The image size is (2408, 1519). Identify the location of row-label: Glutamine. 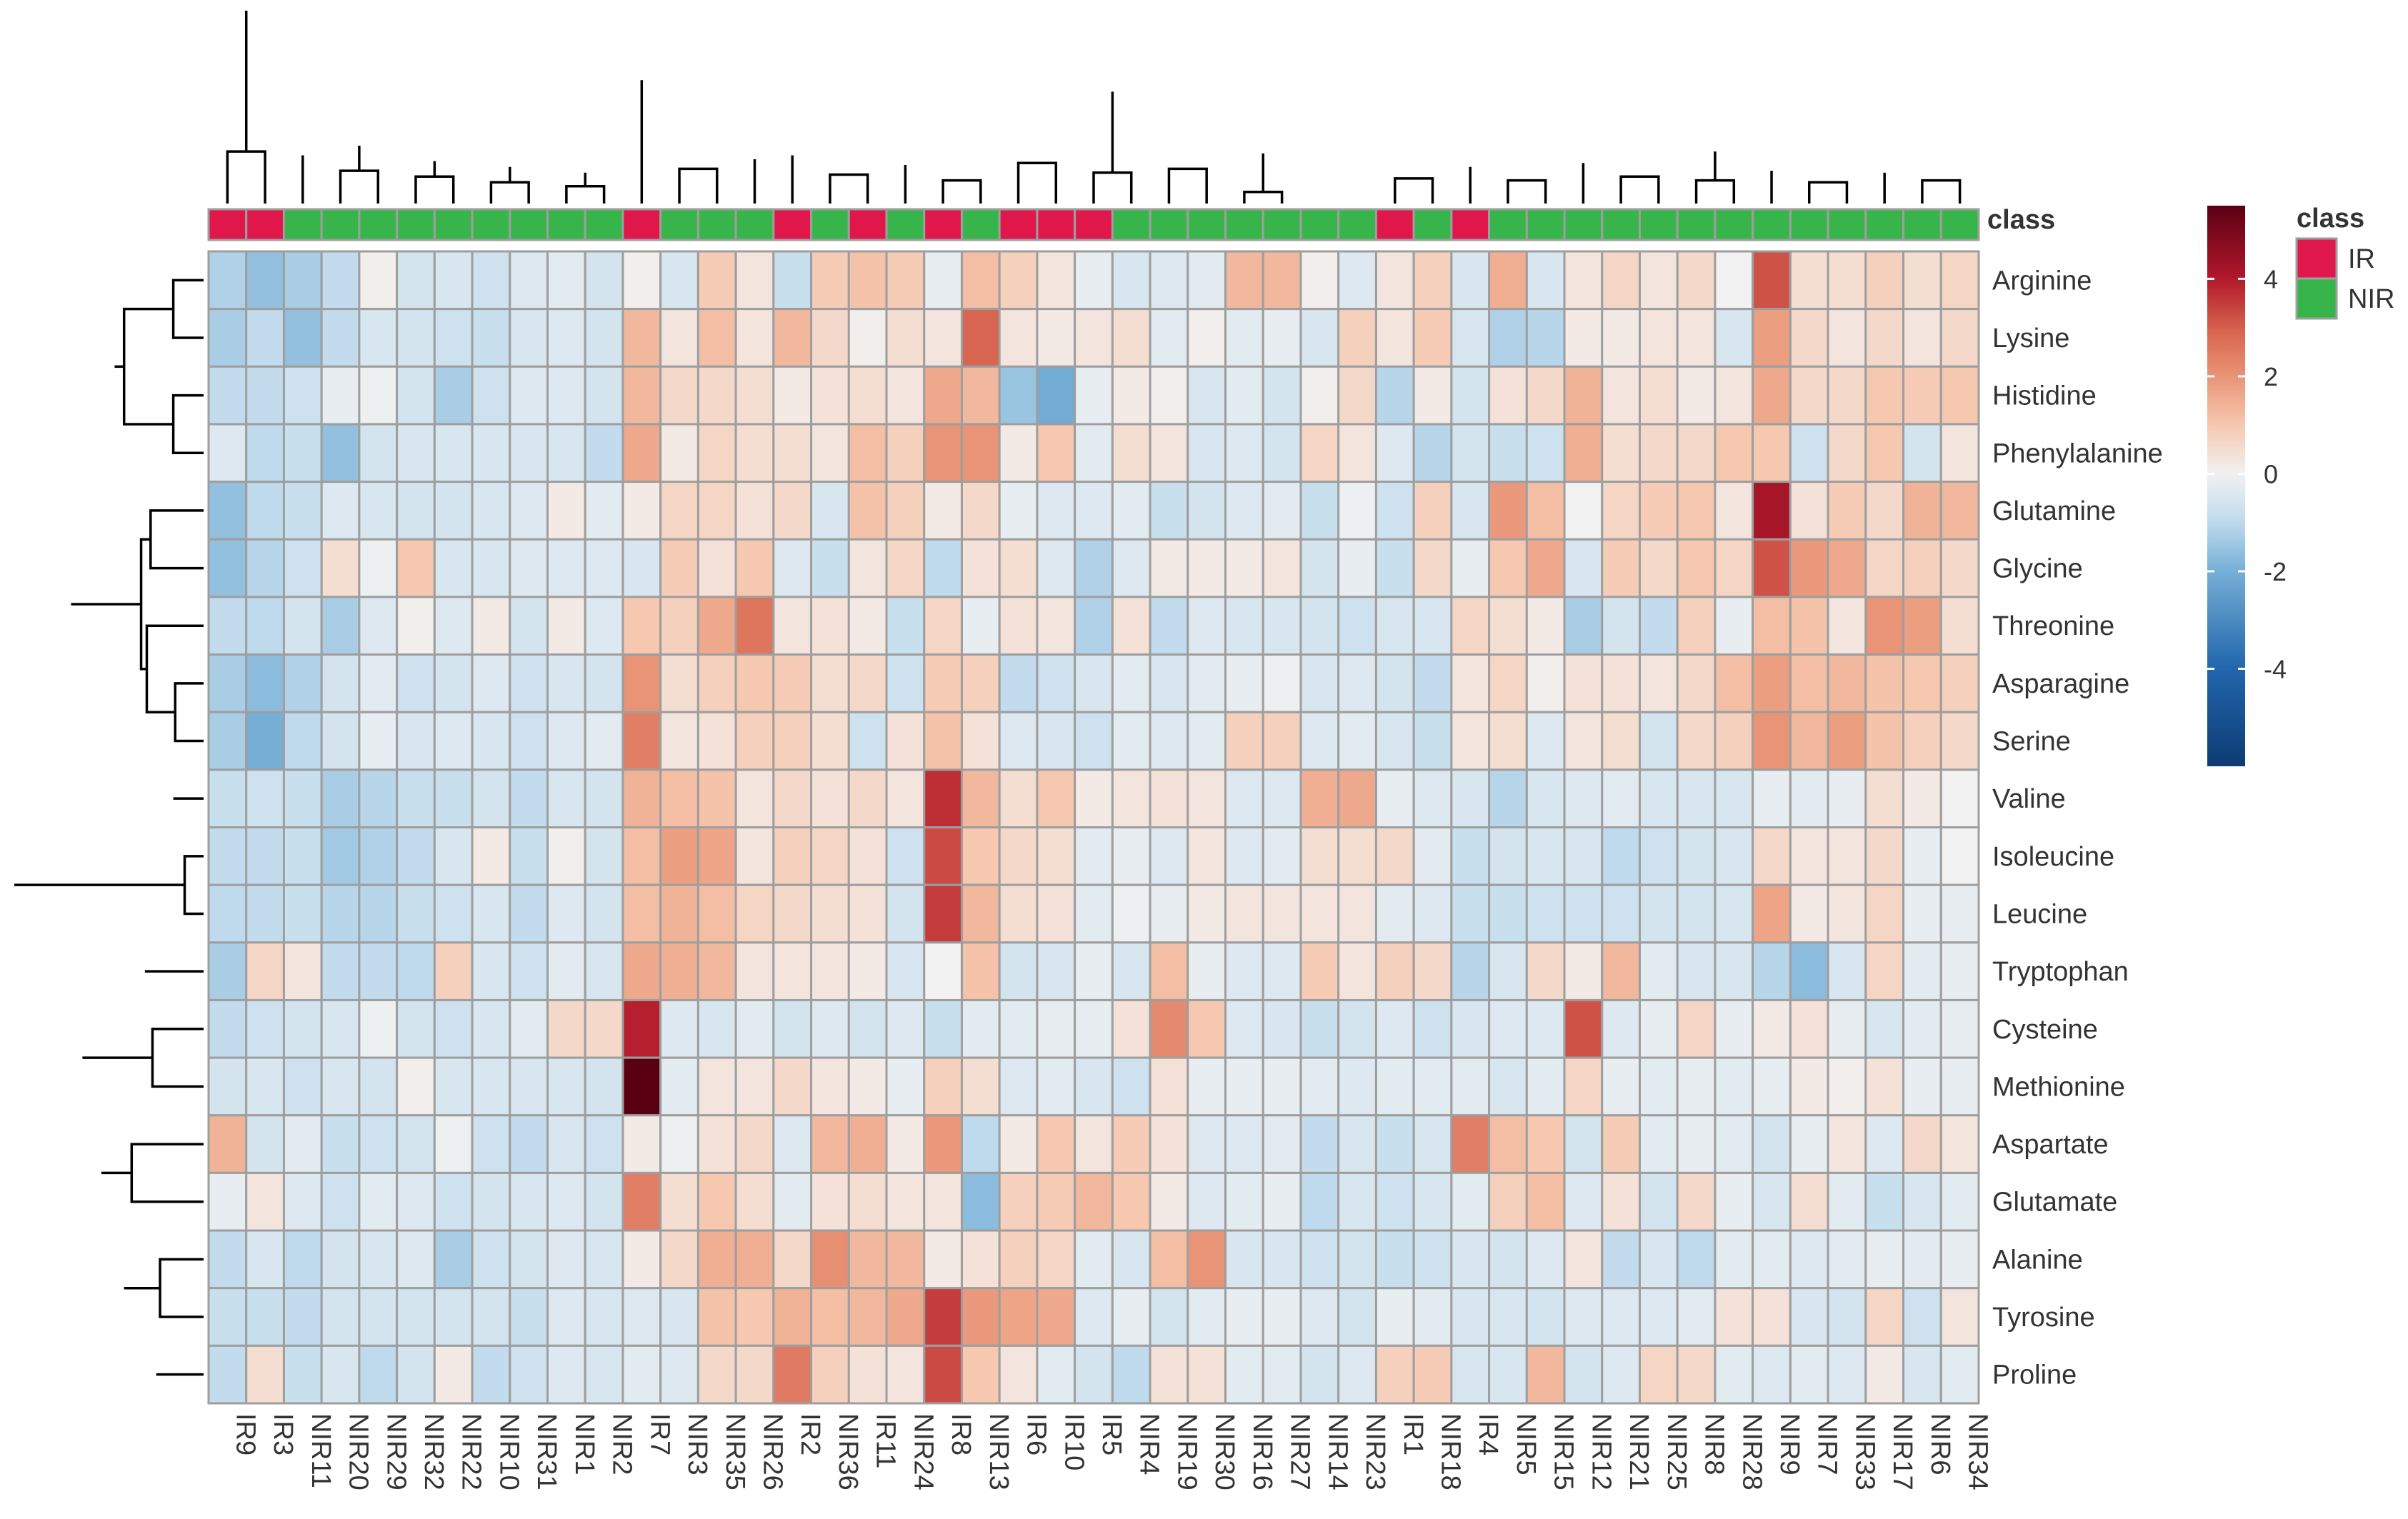
(2054, 511).